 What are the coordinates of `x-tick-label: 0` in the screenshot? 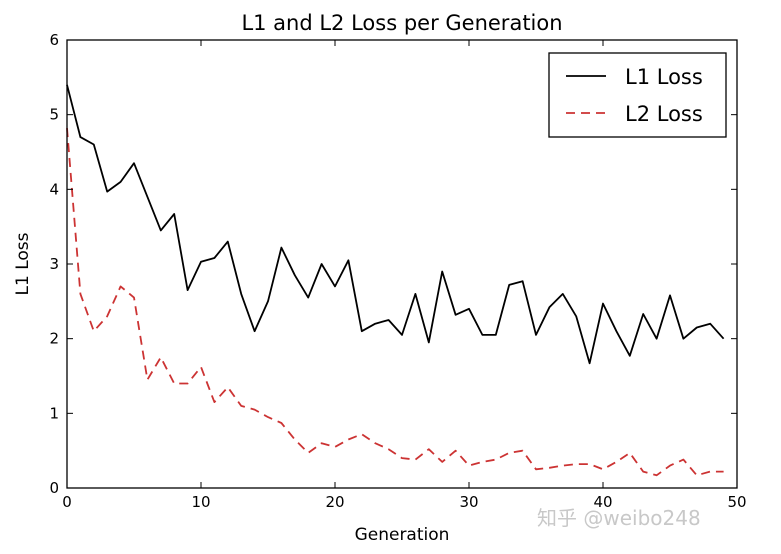 It's located at (67, 502).